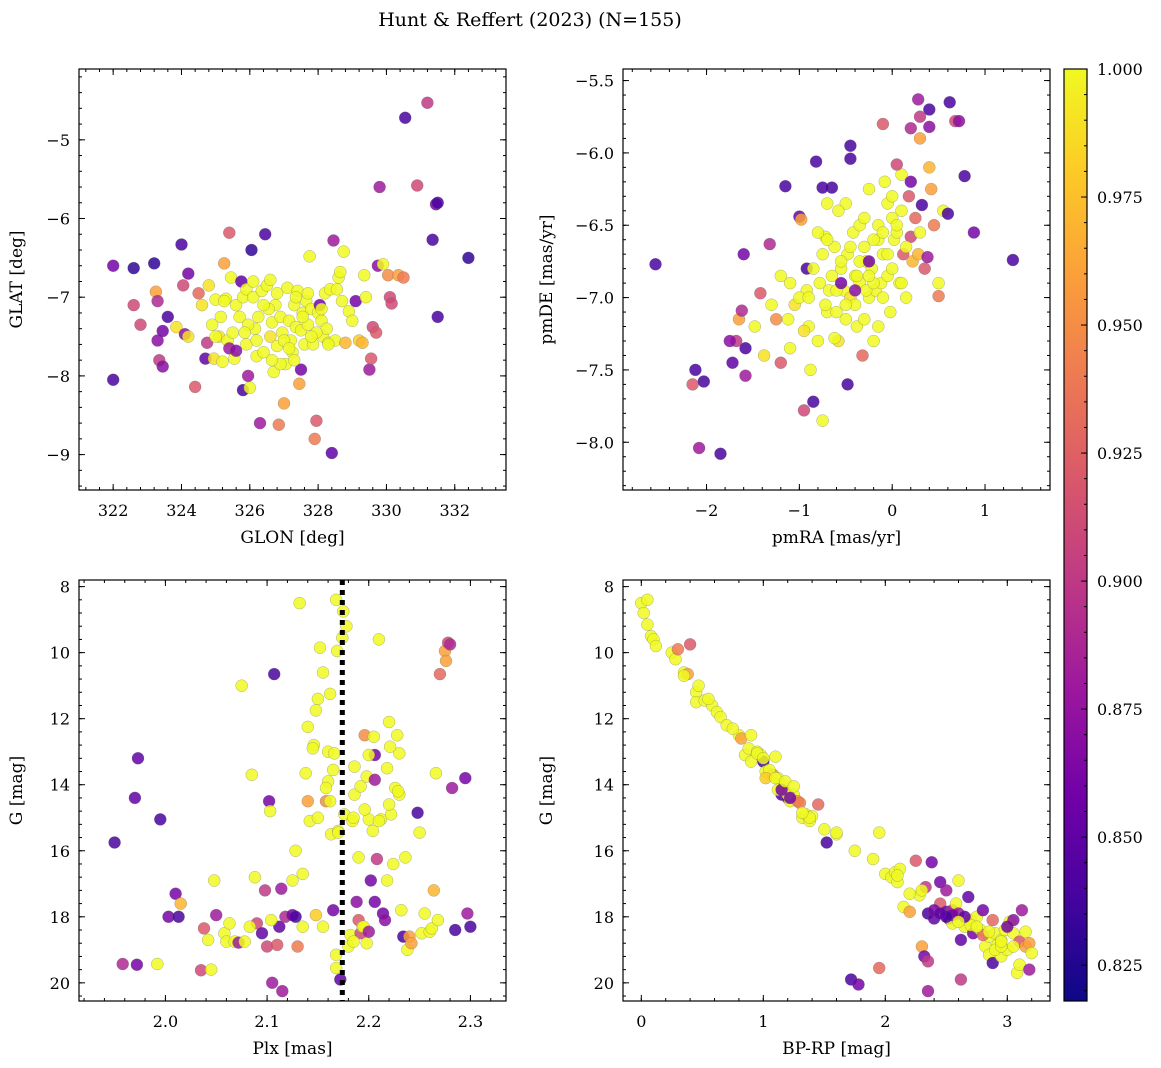 The image size is (1161, 1068). What do you see at coordinates (836, 279) in the screenshot?
I see `tick-marks` at bounding box center [836, 279].